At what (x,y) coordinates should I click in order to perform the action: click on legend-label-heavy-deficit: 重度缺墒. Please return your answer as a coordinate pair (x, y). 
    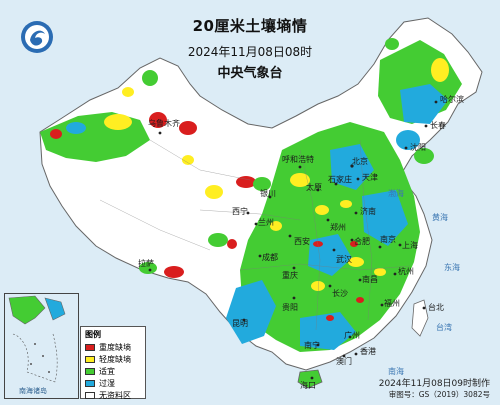
    Looking at the image, I should click on (115, 347).